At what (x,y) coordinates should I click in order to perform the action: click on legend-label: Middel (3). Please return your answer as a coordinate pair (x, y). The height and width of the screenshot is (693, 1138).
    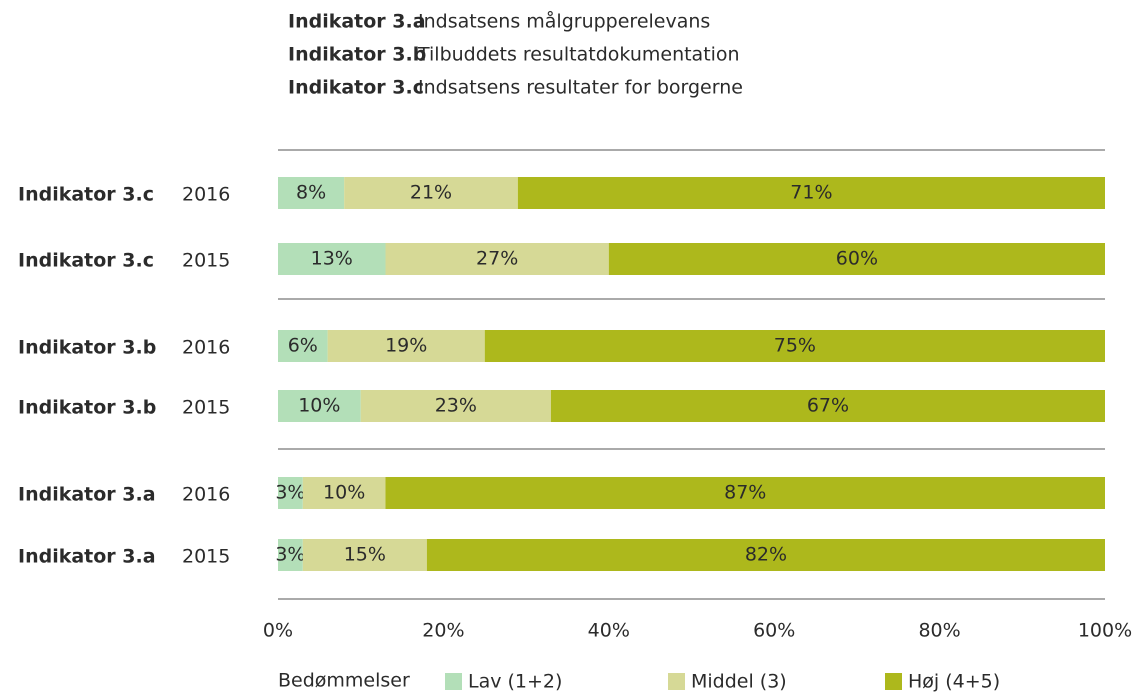
    Looking at the image, I should click on (739, 682).